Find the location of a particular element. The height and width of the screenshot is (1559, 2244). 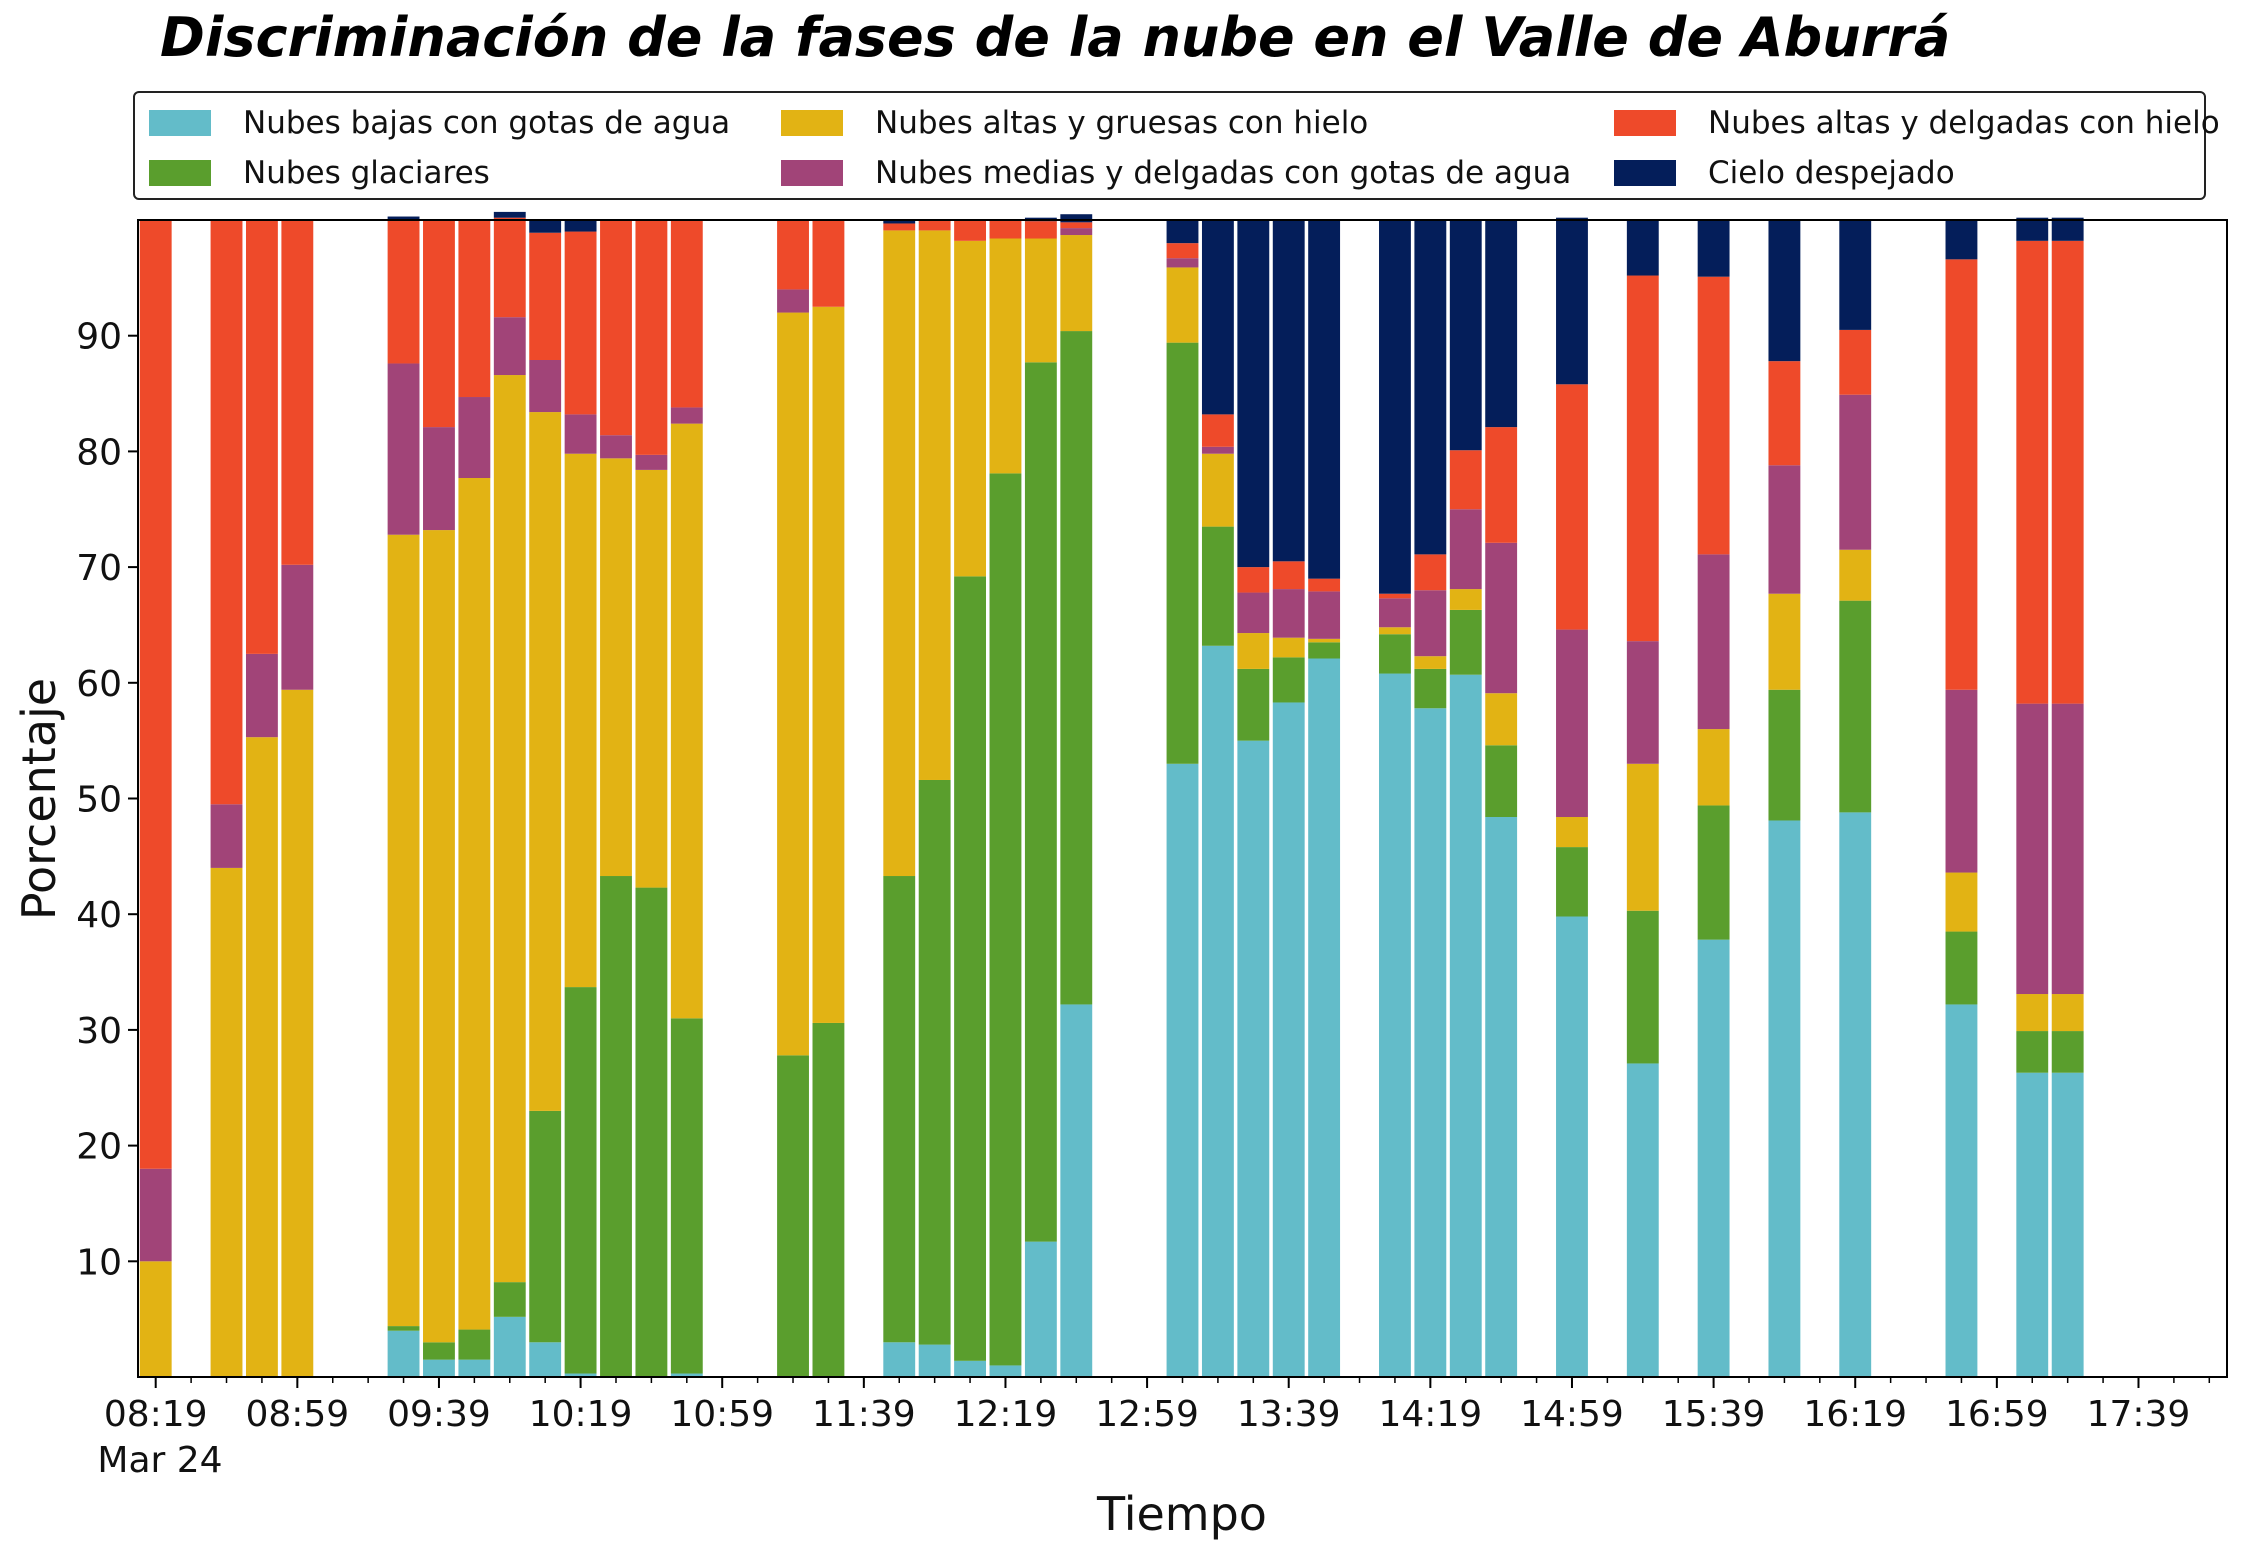

legend-item-nubes-altas-gruesas: Nubes altas y gruesas con hielo is located at coordinates (1074, 123).